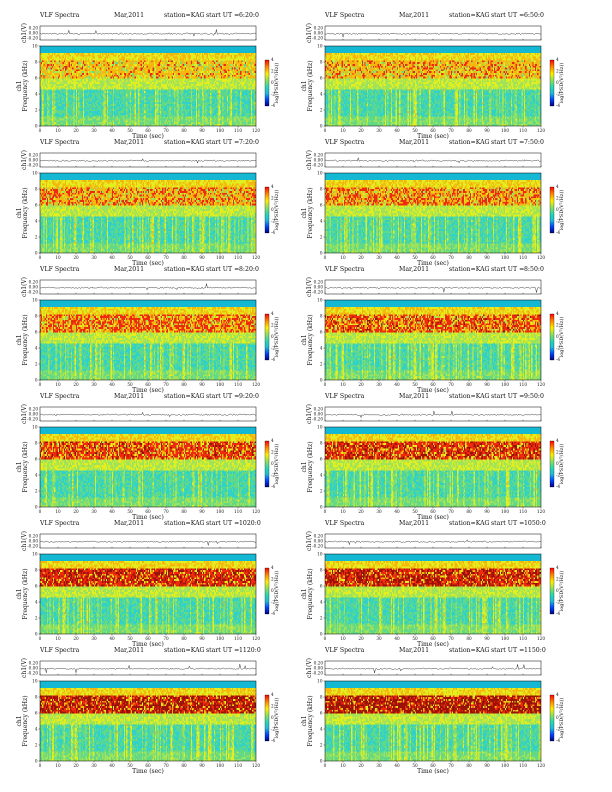 Image resolution: width=612 pixels, height=792 pixels. I want to click on panel-start-ut: 7:20:0, so click(249, 142).